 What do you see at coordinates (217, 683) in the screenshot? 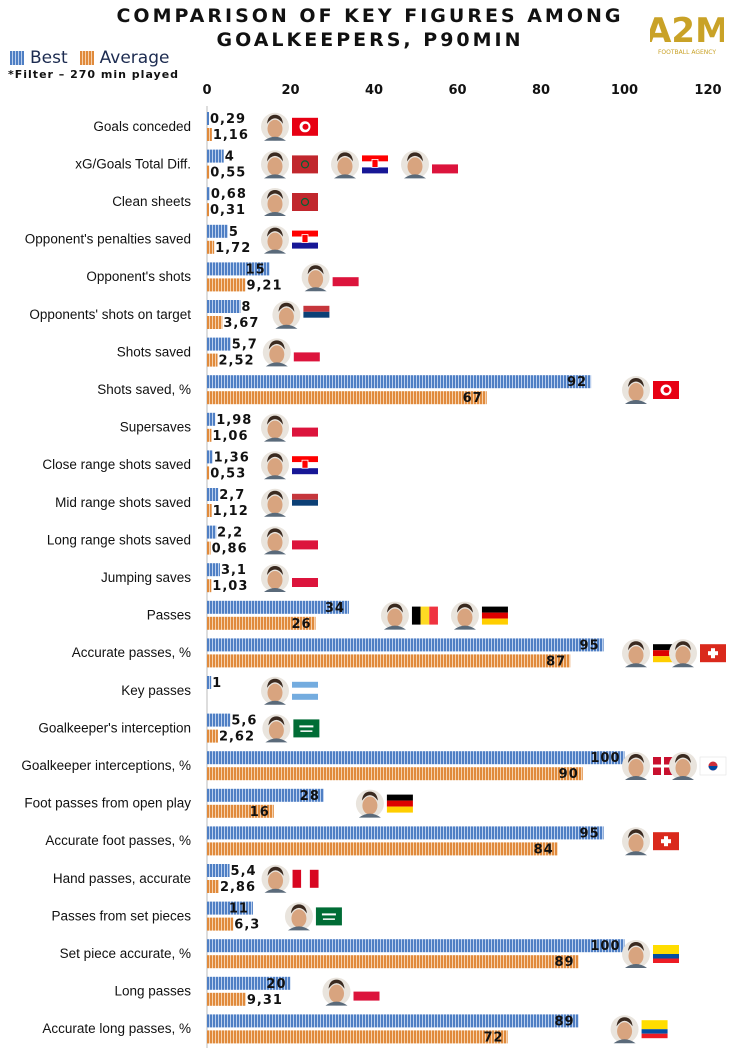
I see `data-label-best: 1` at bounding box center [217, 683].